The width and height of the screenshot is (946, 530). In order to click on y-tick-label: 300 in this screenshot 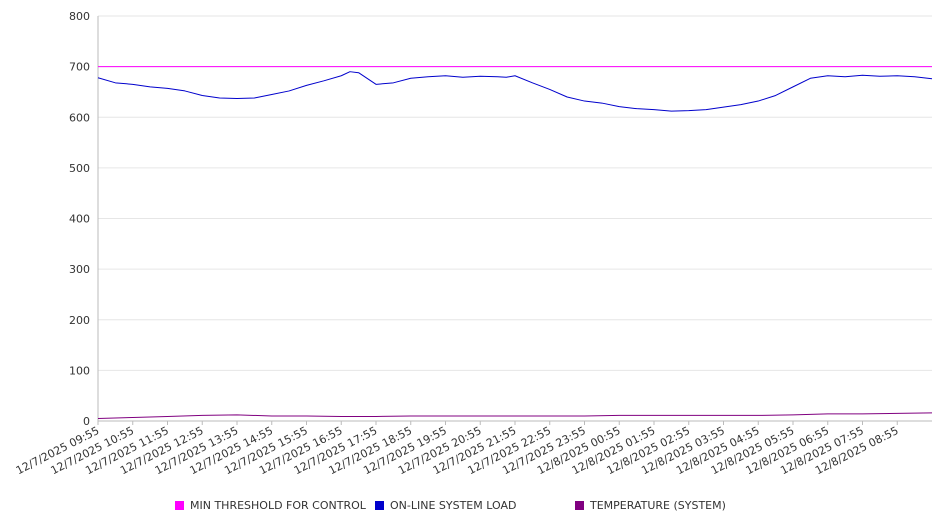, I will do `click(79, 269)`.